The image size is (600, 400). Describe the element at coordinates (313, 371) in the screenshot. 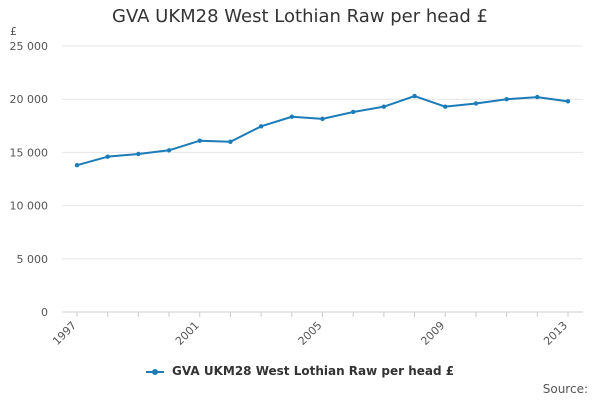

I see `legend-series-label: GVA UKM28 West Lothian Raw per head £` at that location.